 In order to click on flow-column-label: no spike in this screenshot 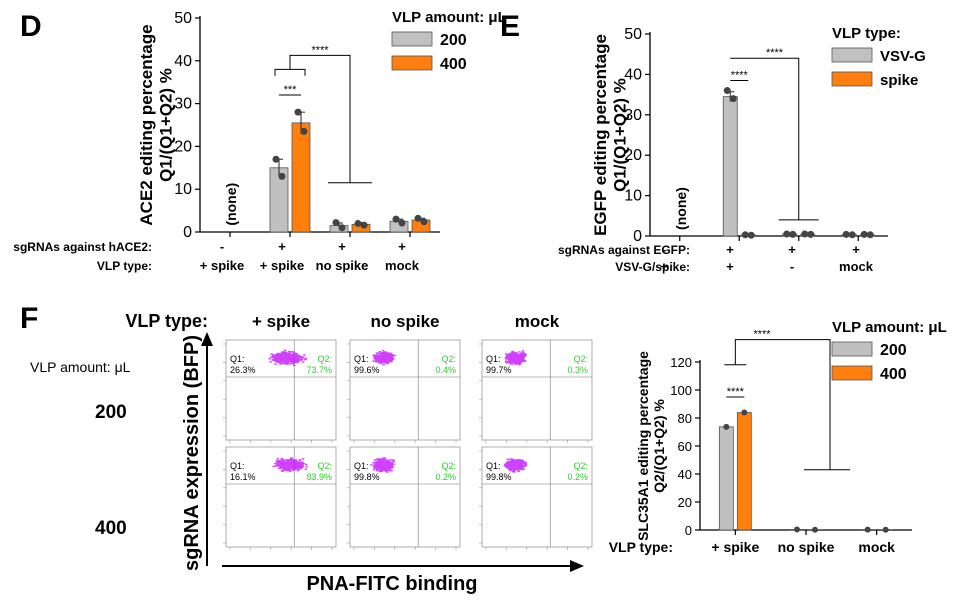, I will do `click(405, 321)`.